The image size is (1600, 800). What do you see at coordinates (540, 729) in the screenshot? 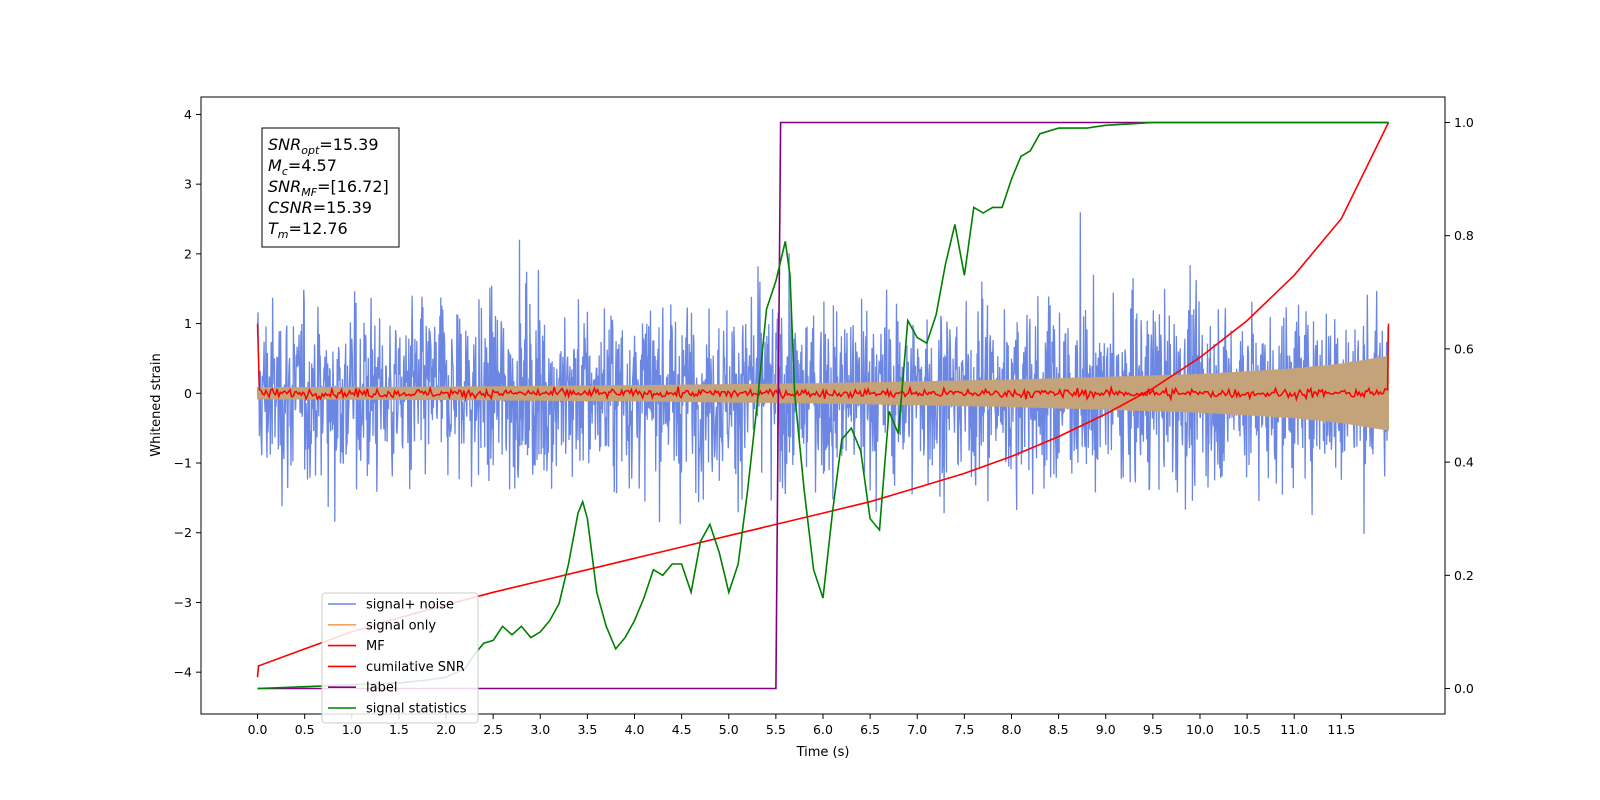
I see `x-tick-label: 3.0` at bounding box center [540, 729].